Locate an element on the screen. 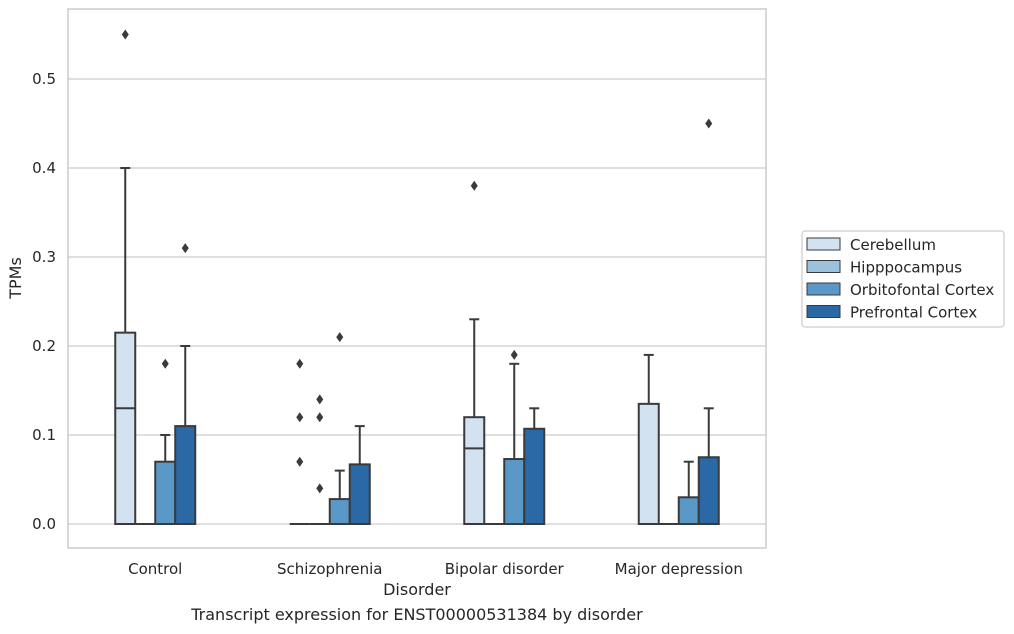 This screenshot has width=1014, height=634. legend-label: Prefrontal Cortex is located at coordinates (913, 313).